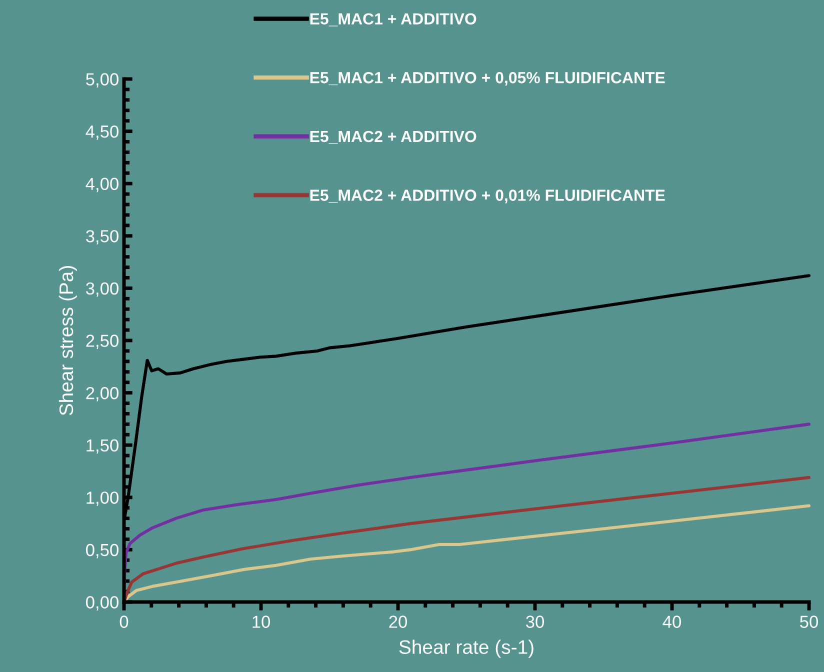  What do you see at coordinates (102, 603) in the screenshot?
I see `y-tick-label: 0,00` at bounding box center [102, 603].